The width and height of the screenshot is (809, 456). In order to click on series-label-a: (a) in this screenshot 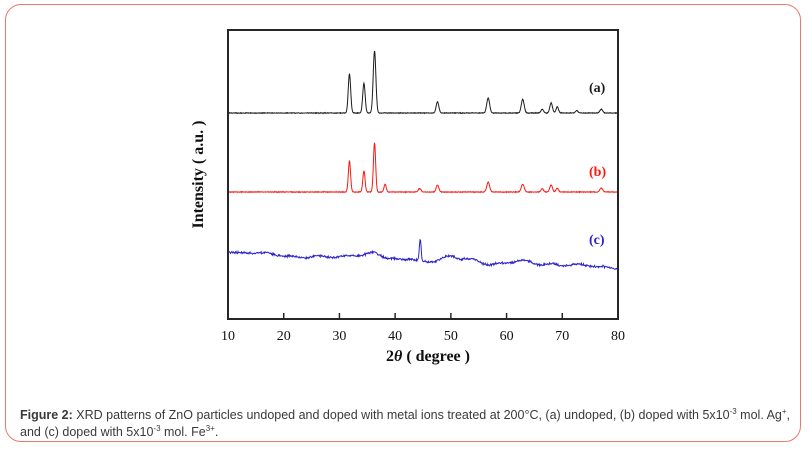, I will do `click(597, 88)`.